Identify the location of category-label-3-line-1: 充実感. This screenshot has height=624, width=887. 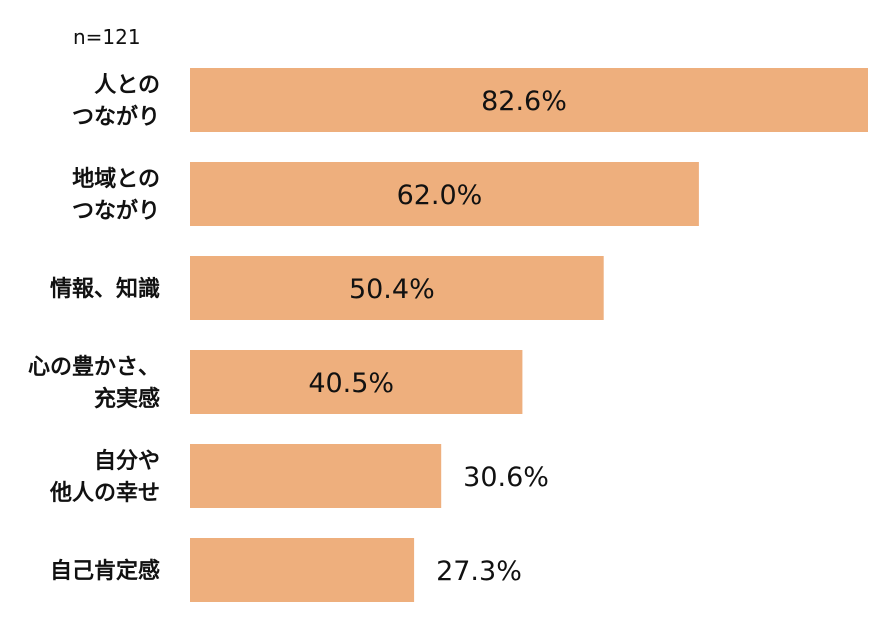
(127, 399).